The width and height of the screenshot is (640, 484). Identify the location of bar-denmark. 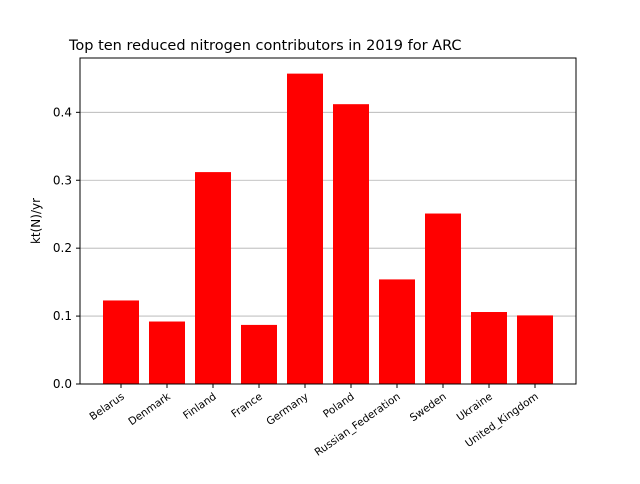
(167, 352).